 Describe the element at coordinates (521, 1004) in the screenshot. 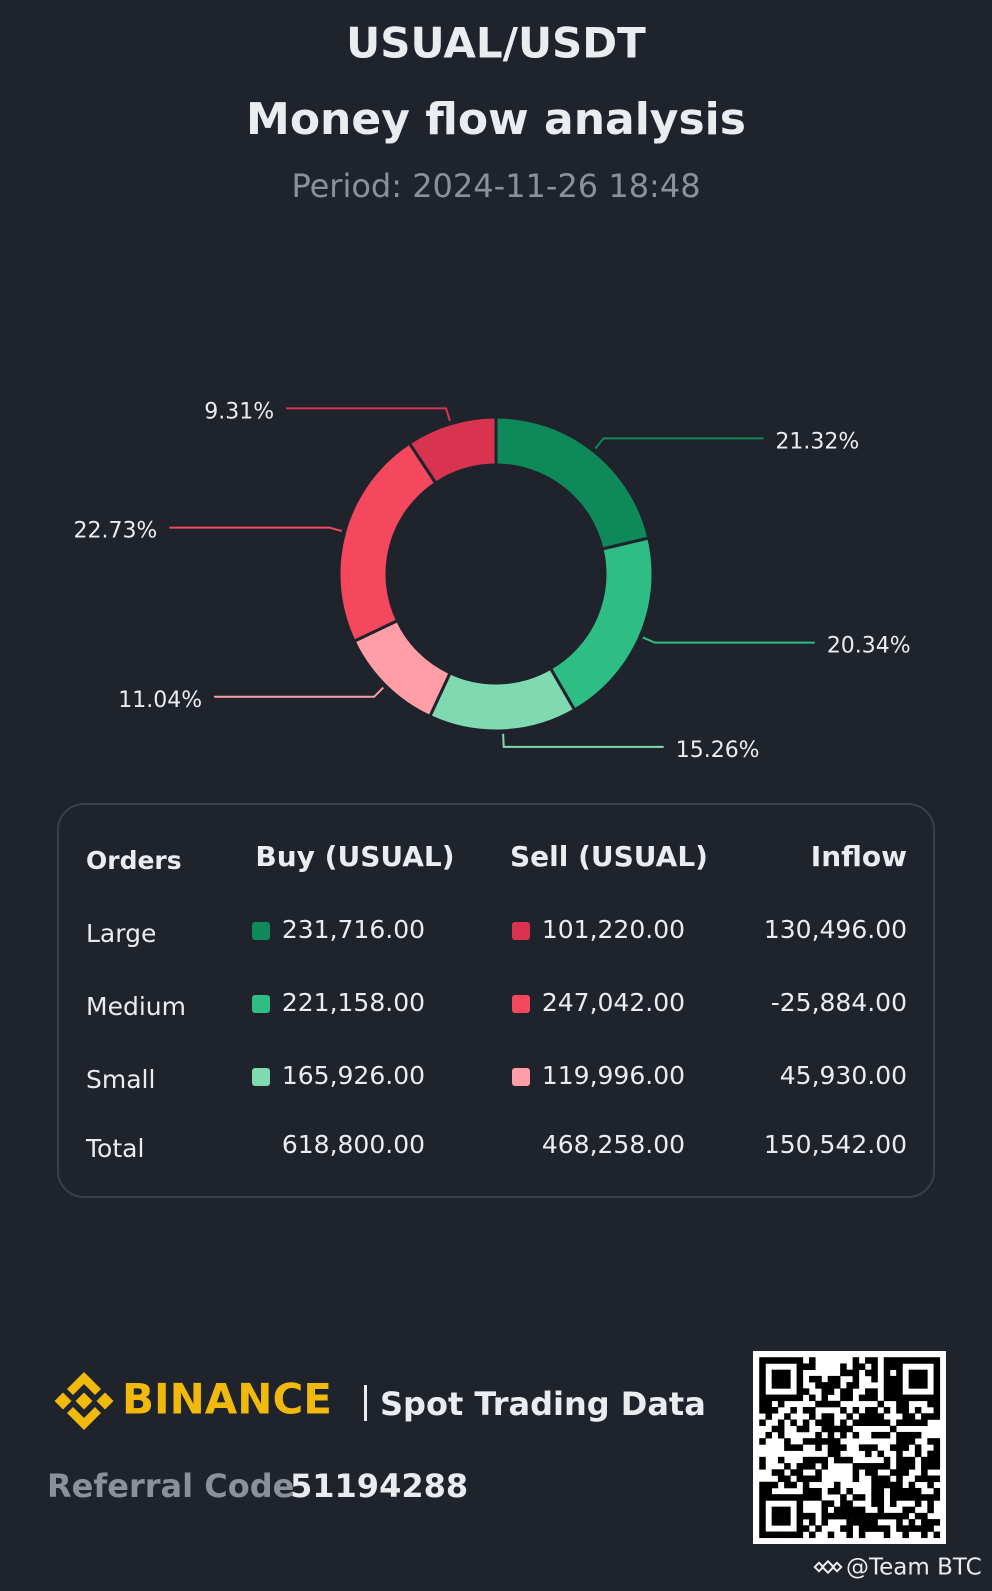

I see `sell-swatch` at that location.